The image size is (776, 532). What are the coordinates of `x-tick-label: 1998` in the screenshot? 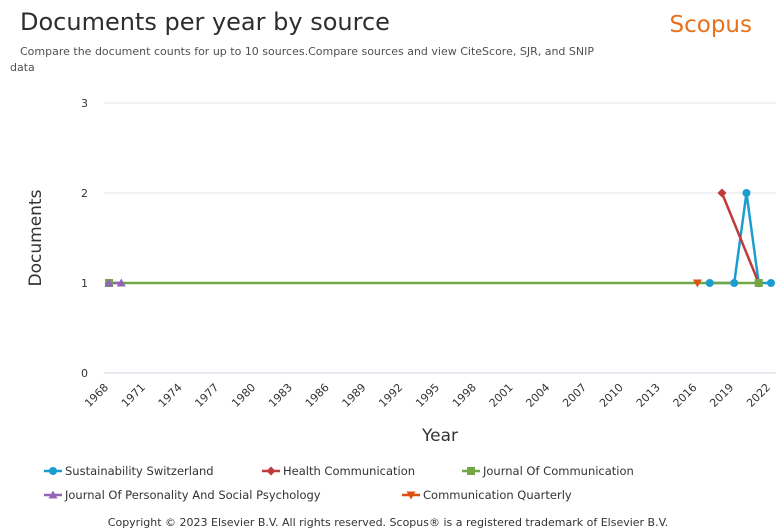 It's located at (464, 395).